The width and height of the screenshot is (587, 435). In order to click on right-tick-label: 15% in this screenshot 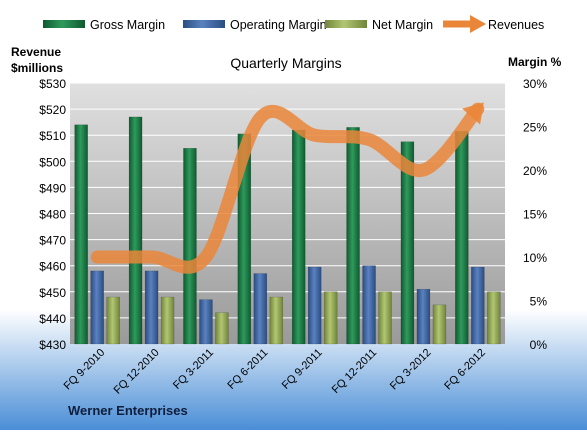, I will do `click(535, 215)`.